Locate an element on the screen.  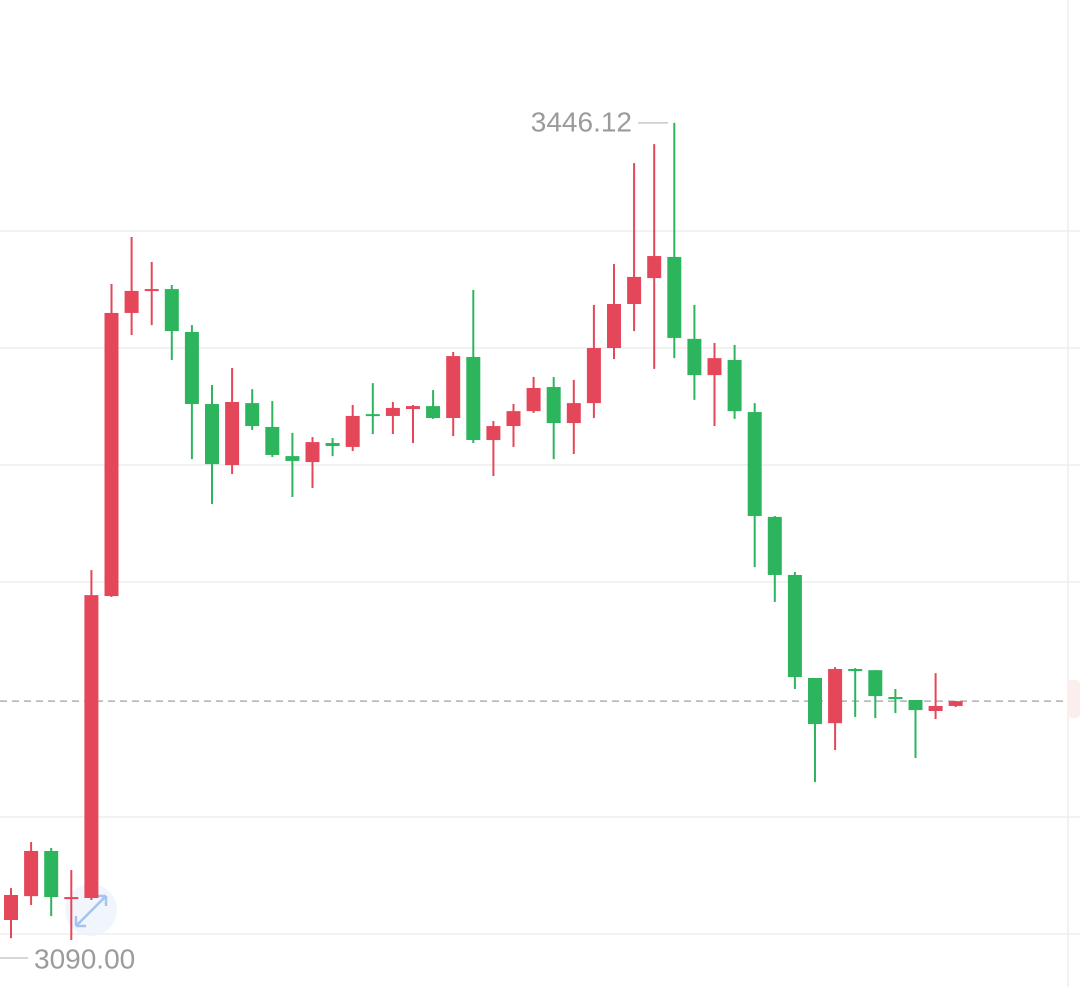
max-label: 3446.12 is located at coordinates (581, 121).